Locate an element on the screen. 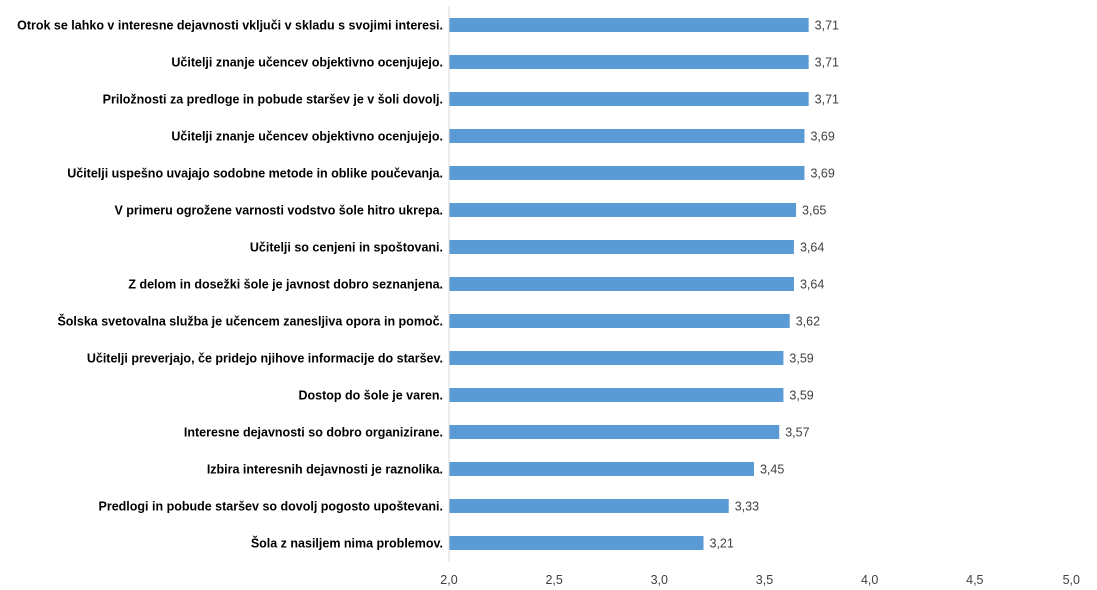 The width and height of the screenshot is (1097, 590). x-tick-label: 3,5 is located at coordinates (764, 580).